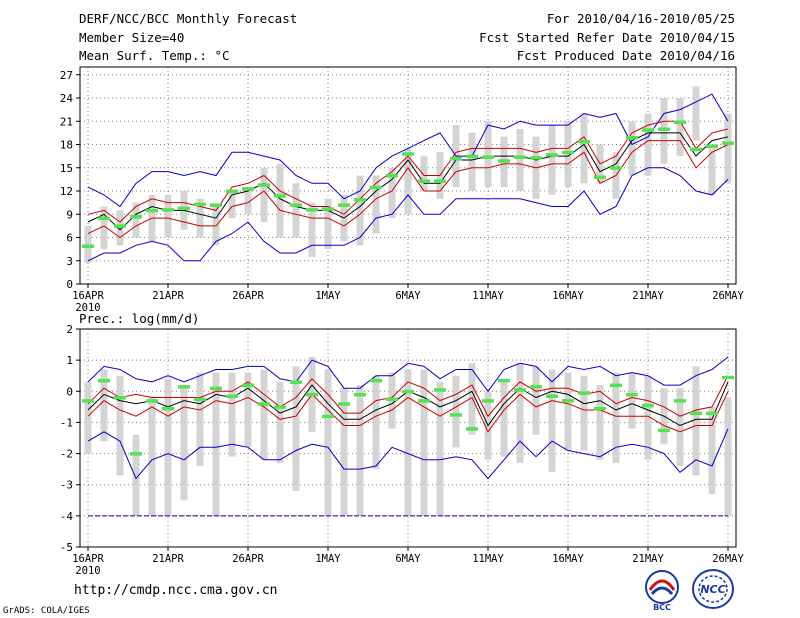 The image size is (800, 618). What do you see at coordinates (87, 308) in the screenshot?
I see `panel1-x-year-label: 2010` at bounding box center [87, 308].